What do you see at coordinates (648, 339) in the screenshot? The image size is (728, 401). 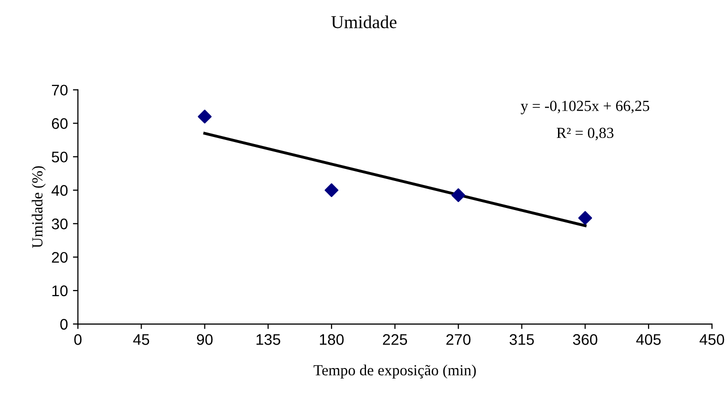 I see `x-tick-label: 405` at bounding box center [648, 339].